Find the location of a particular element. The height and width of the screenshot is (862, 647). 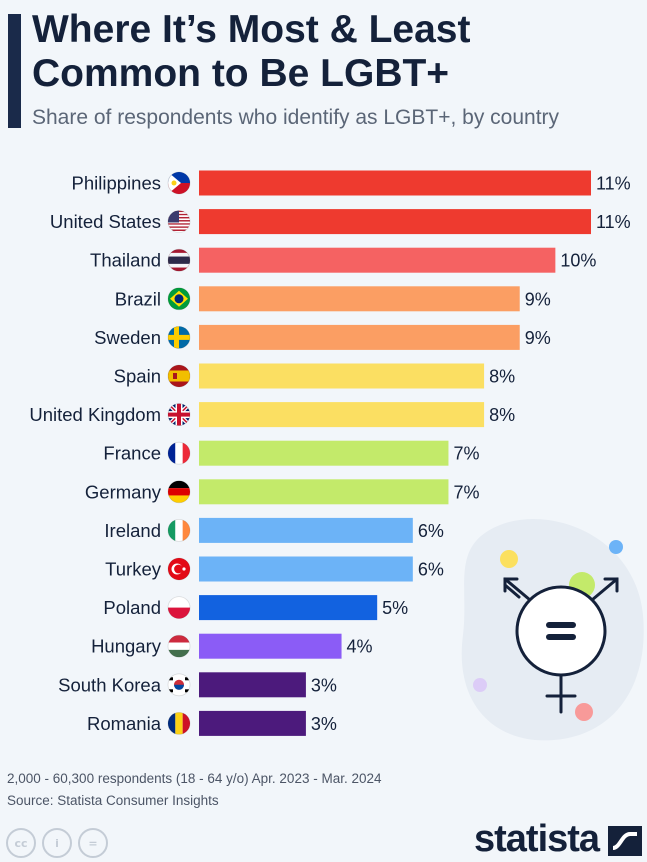

category-label: Poland is located at coordinates (132, 607).